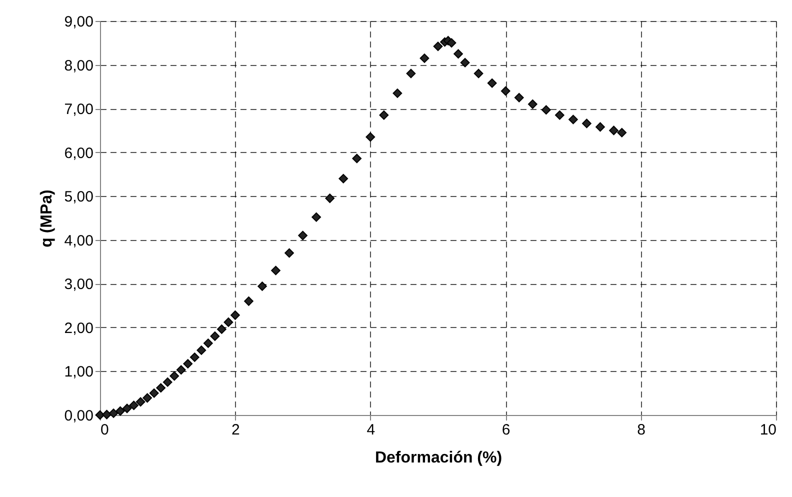 Image resolution: width=792 pixels, height=497 pixels. Describe the element at coordinates (79, 328) in the screenshot. I see `y-tick-label: 2,00` at that location.